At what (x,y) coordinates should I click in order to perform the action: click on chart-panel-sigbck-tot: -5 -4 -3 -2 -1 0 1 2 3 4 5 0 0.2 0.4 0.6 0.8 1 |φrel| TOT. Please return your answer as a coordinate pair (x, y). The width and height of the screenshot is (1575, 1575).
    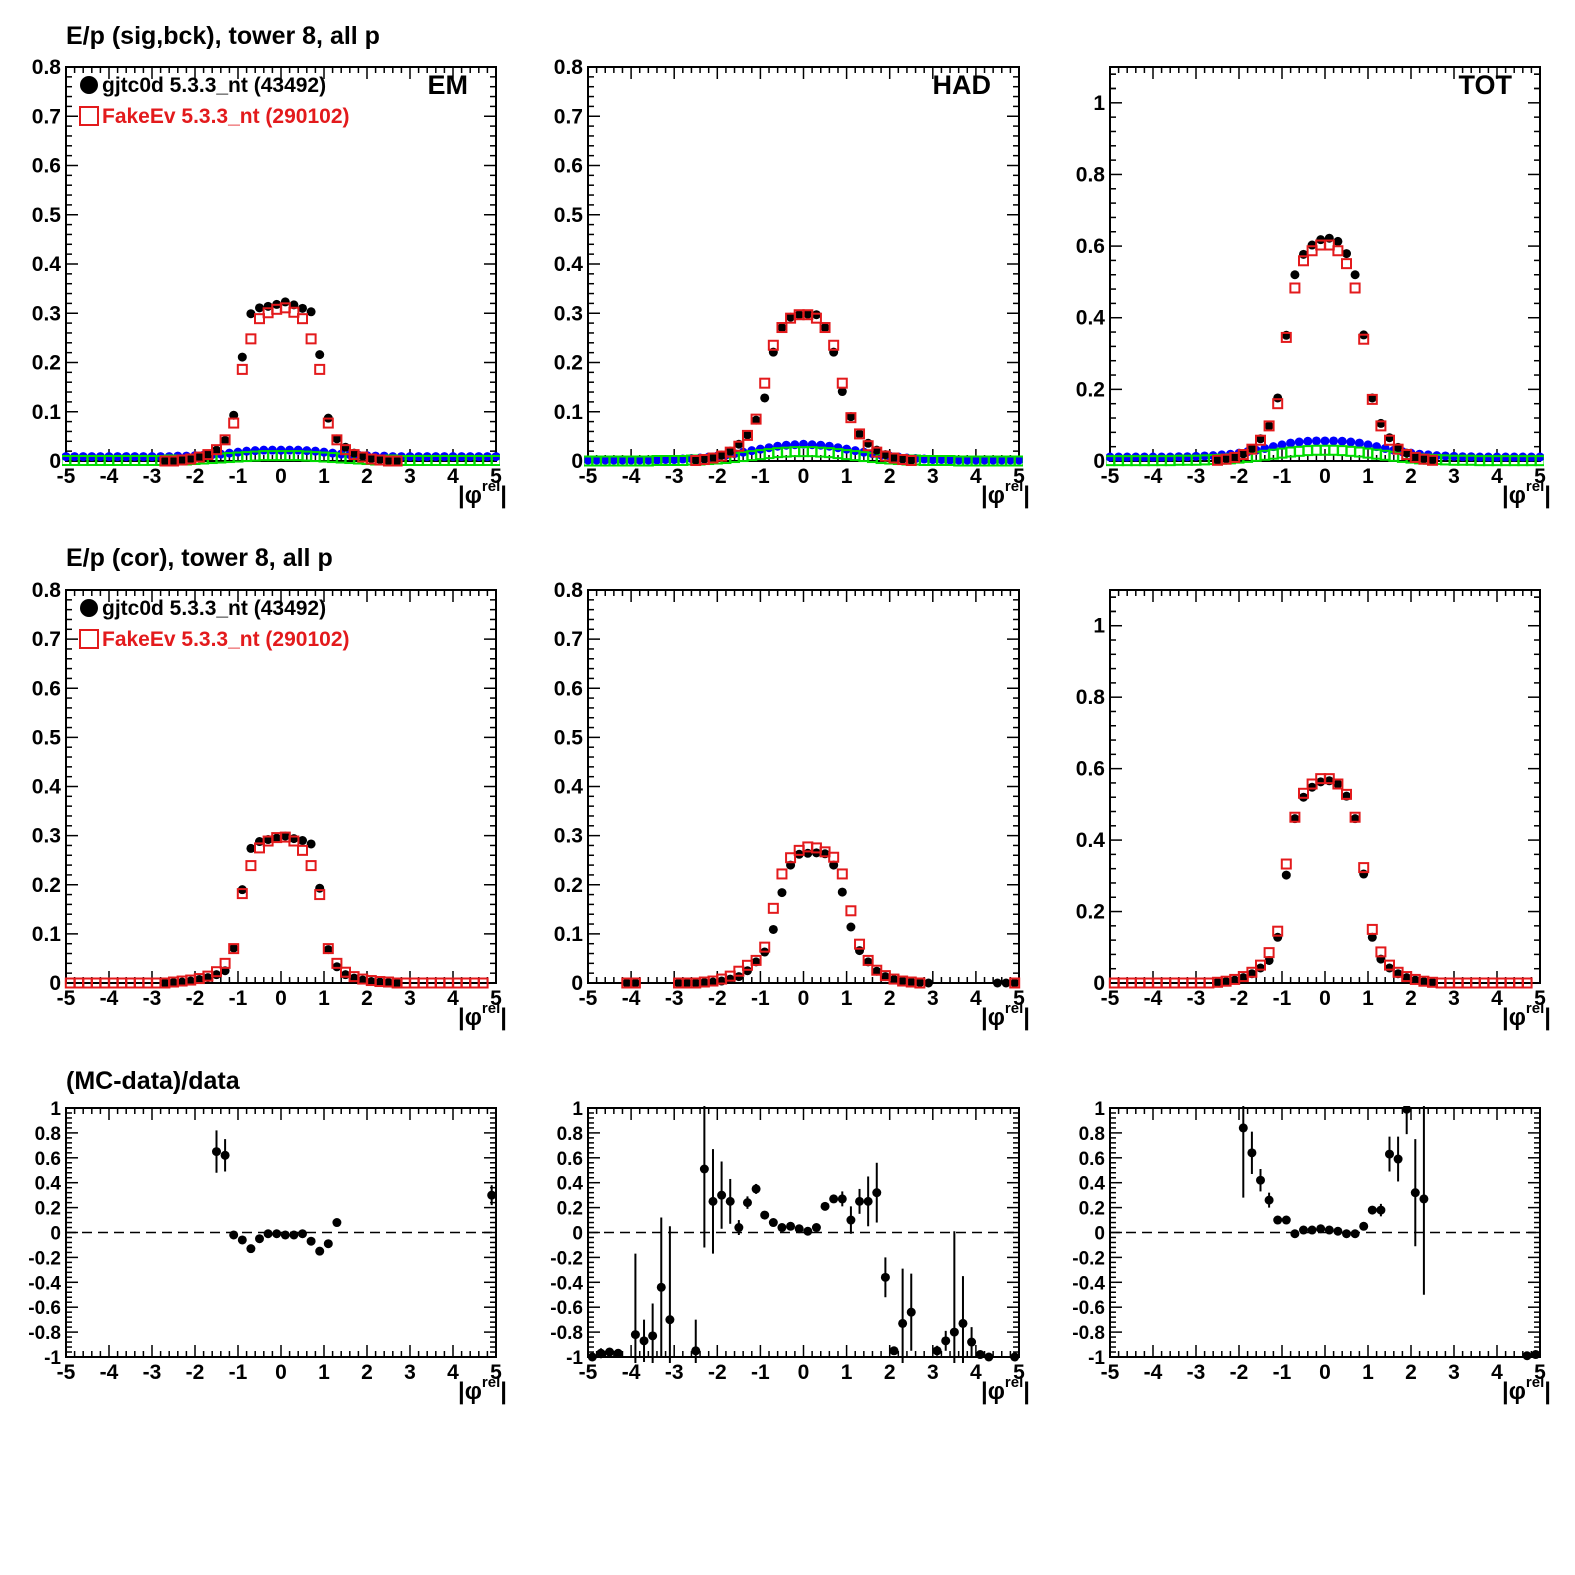
    Looking at the image, I should click on (1313, 287).